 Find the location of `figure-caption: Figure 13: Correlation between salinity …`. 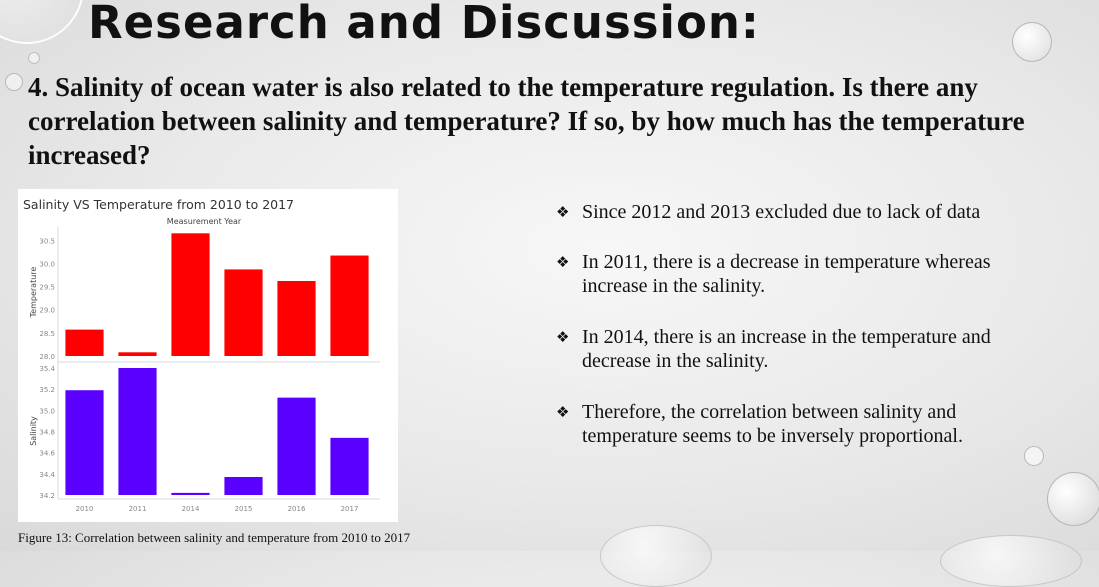

figure-caption: Figure 13: Correlation between salinity … is located at coordinates (214, 537).